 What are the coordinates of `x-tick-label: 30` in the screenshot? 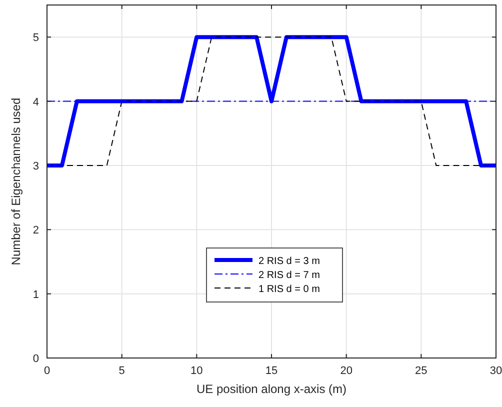 It's located at (496, 371).